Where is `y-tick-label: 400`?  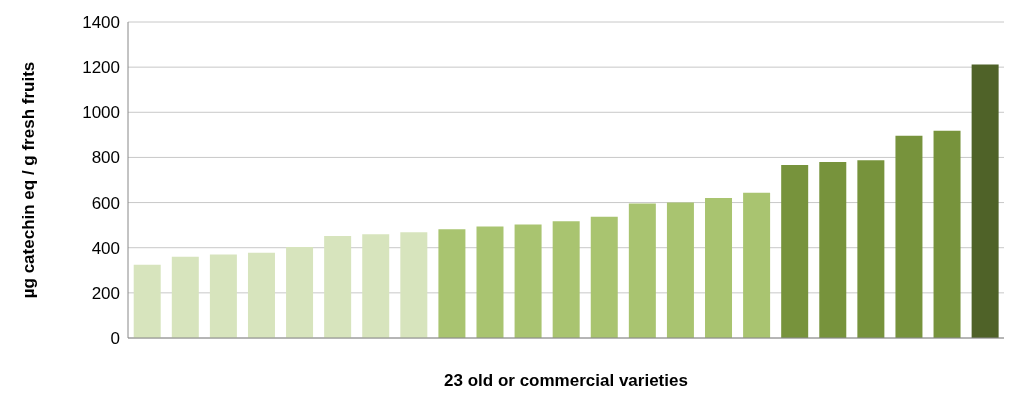
y-tick-label: 400 is located at coordinates (105, 248).